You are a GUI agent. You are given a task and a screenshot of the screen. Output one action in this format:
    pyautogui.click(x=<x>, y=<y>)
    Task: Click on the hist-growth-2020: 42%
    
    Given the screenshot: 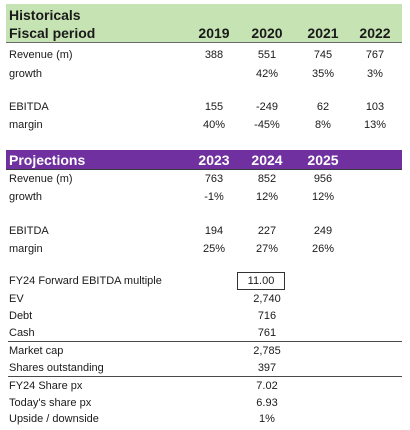 What is the action you would take?
    pyautogui.click(x=267, y=74)
    